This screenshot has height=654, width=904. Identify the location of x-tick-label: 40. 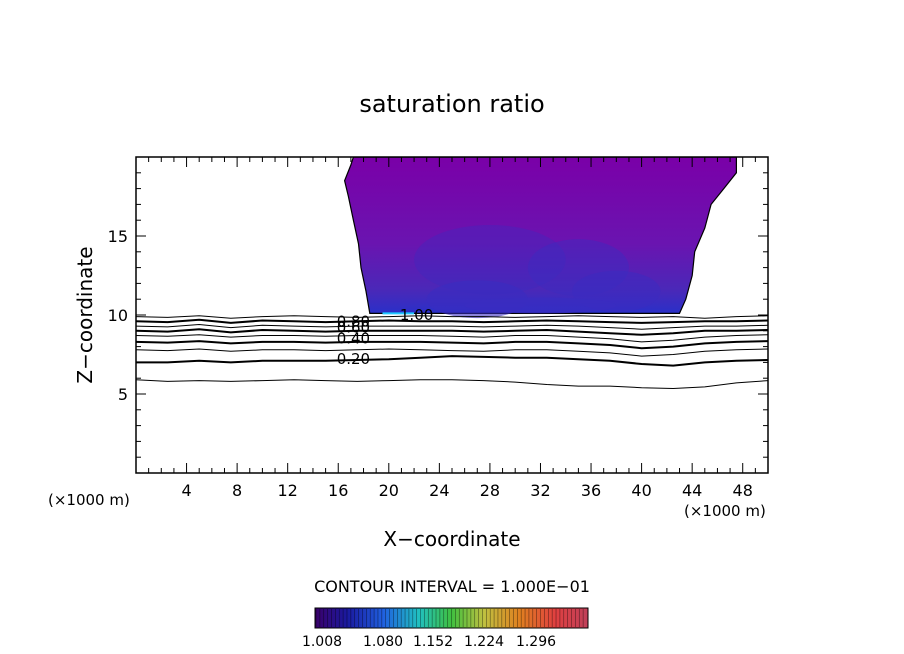
(641, 490).